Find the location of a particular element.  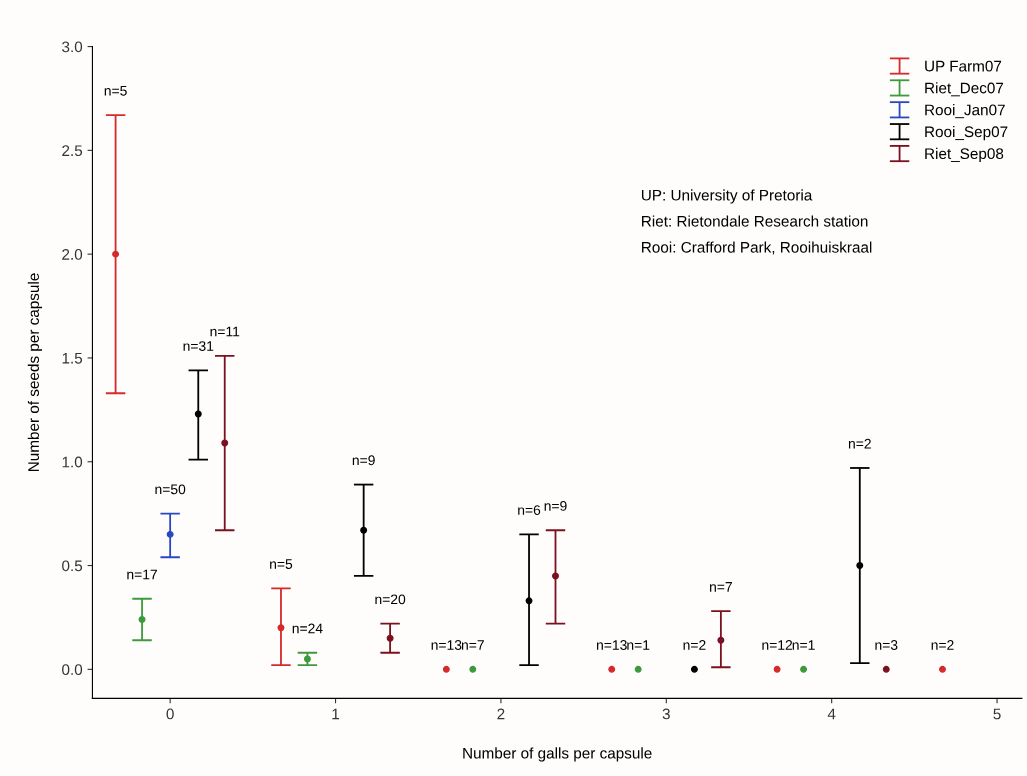

y-tick-label: 0.5 is located at coordinates (72, 566).